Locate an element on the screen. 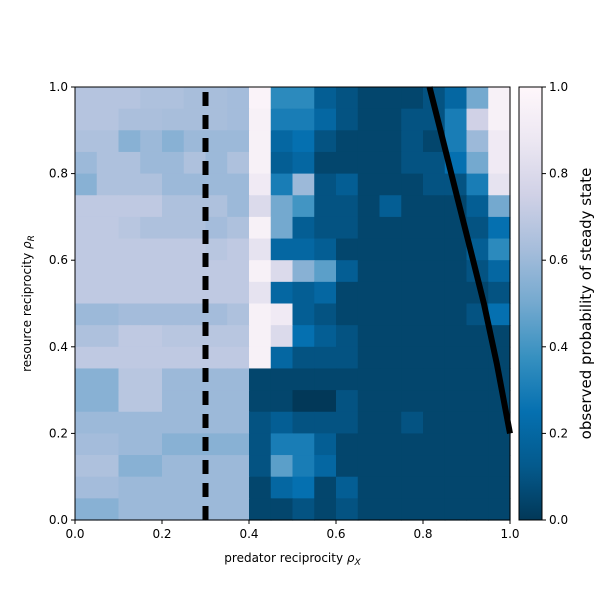 This screenshot has height=600, width=600. colorbar-tick-label: 0.8 is located at coordinates (558, 174).